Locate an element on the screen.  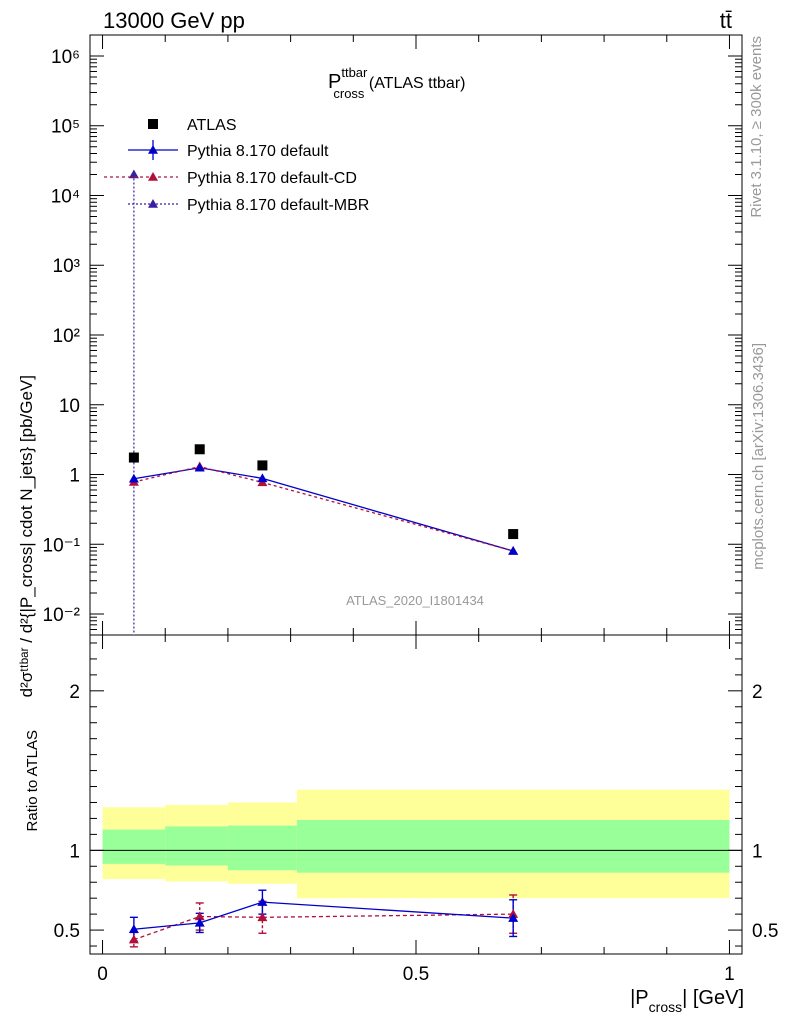
legend-cd-marker is located at coordinates (153, 176).